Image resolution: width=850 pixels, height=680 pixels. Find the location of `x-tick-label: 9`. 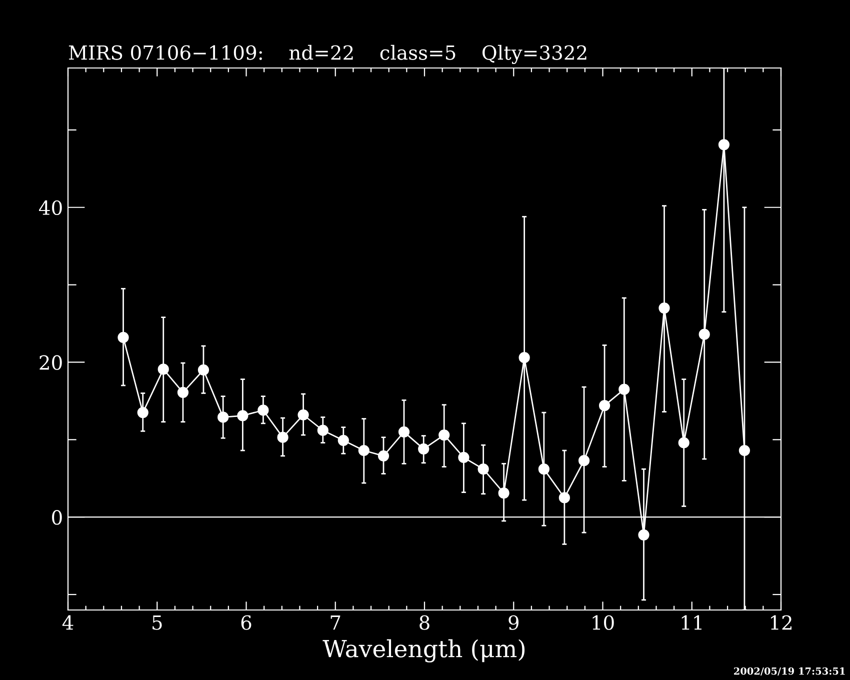

x-tick-label: 9 is located at coordinates (513, 622).